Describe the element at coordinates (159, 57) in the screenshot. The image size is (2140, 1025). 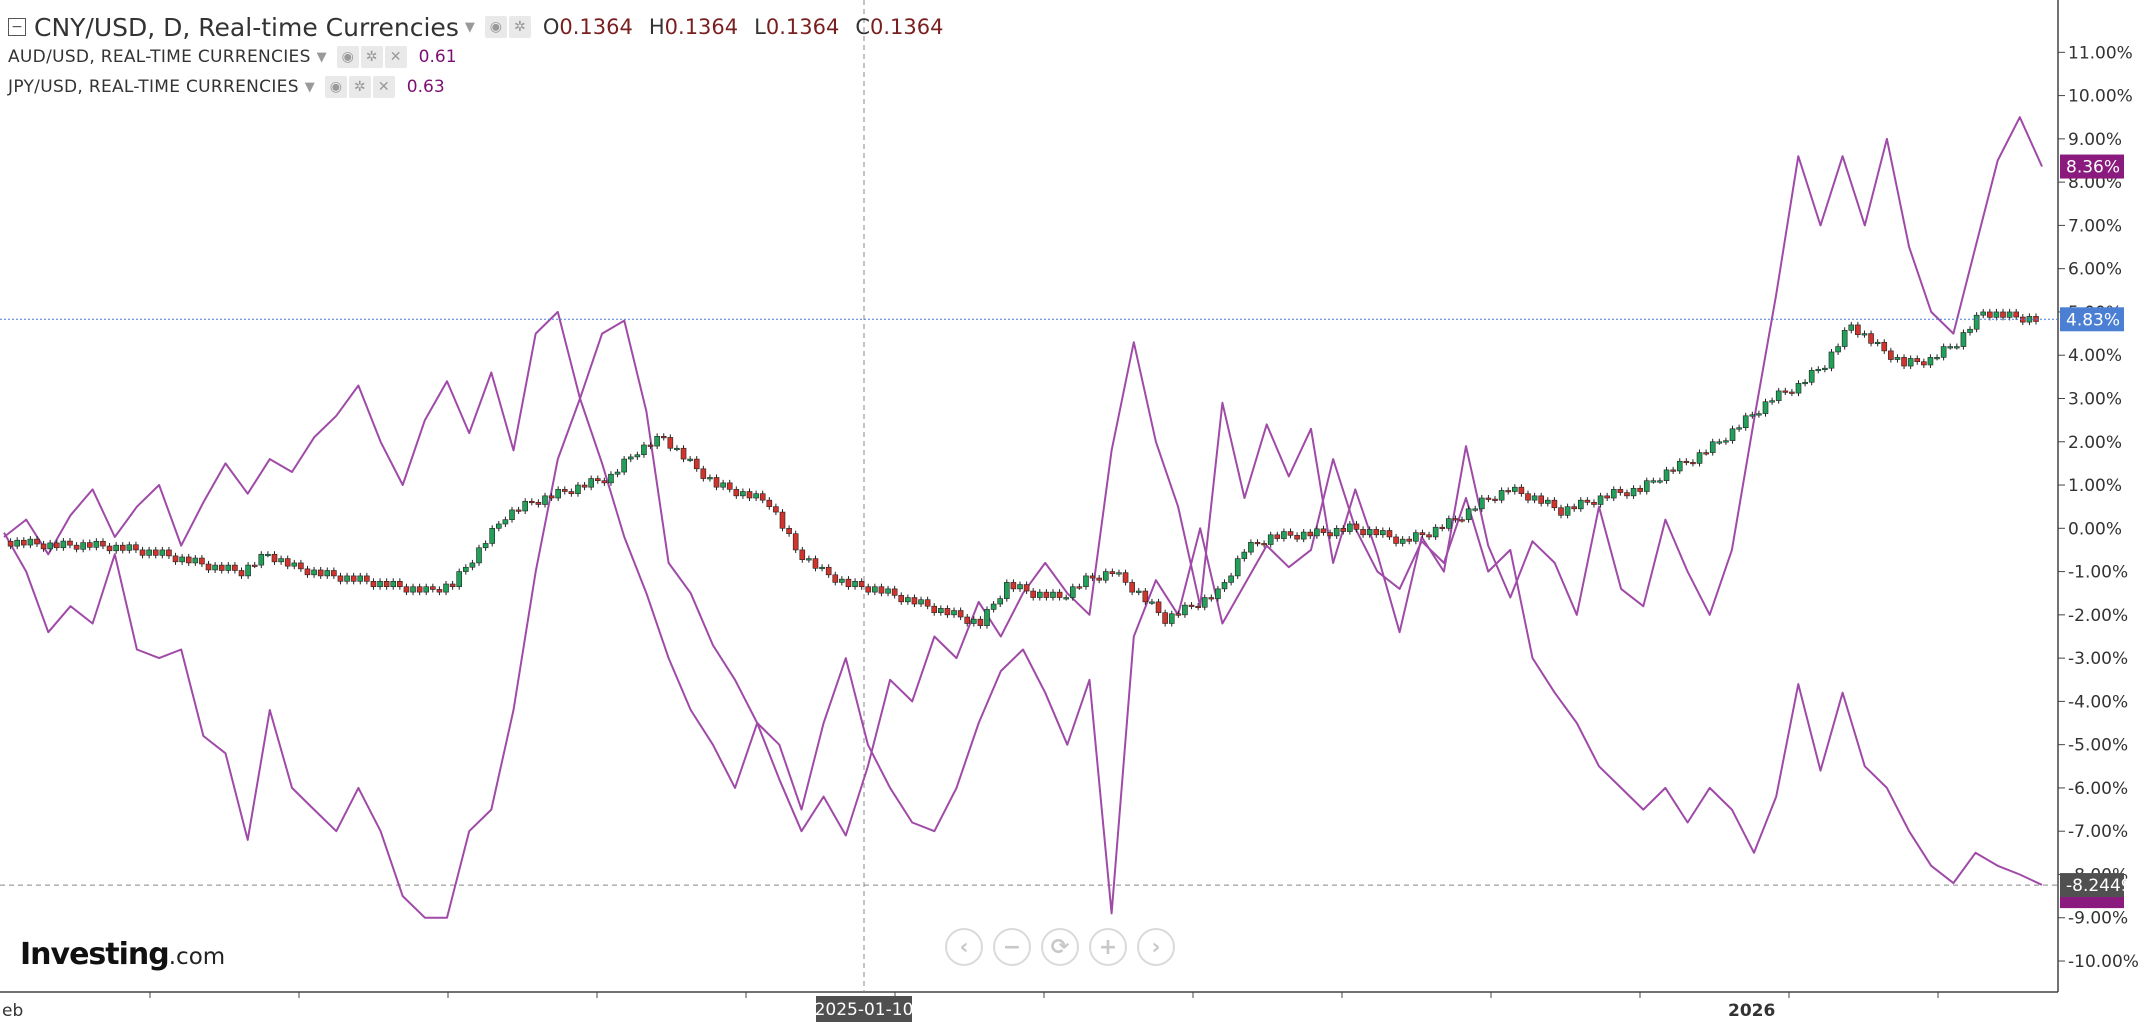
I see `compare-series-title-aud: AUD/USD, REAL-TIME CURRENCIES` at that location.